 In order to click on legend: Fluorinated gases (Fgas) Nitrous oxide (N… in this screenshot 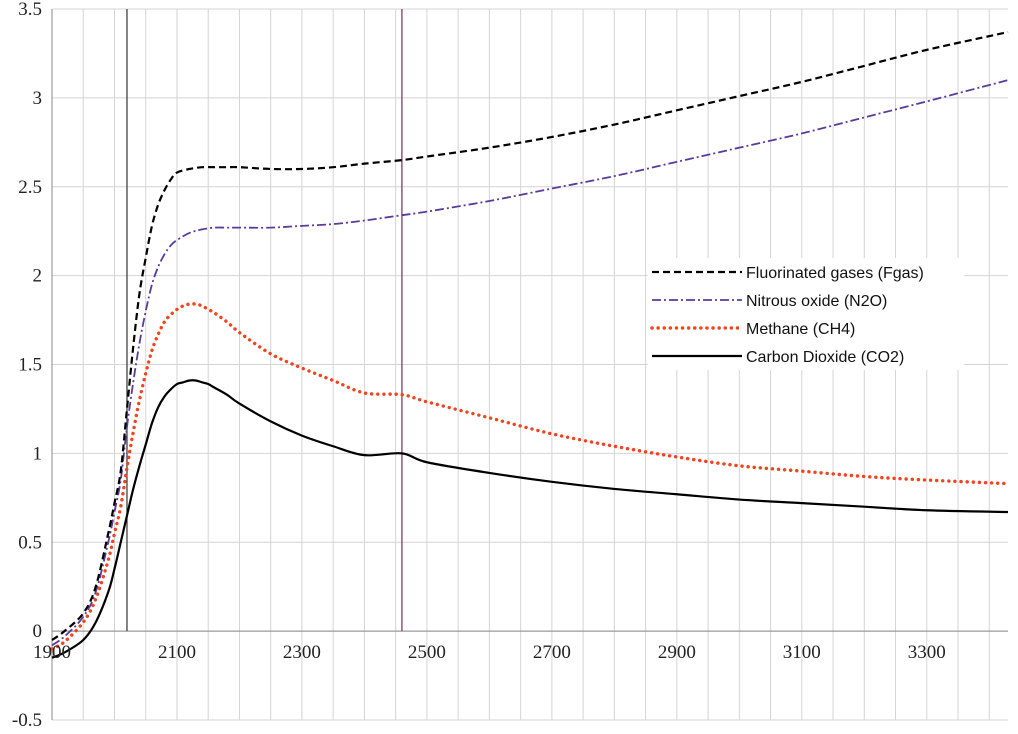, I will do `click(806, 314)`.